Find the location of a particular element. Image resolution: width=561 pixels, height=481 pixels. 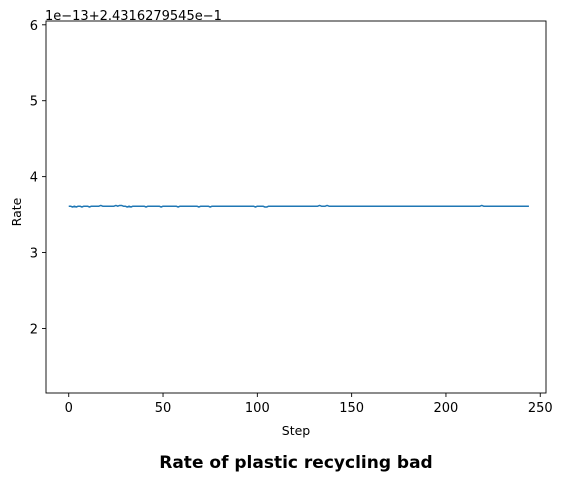

y-tick-label: 3 is located at coordinates (34, 254).